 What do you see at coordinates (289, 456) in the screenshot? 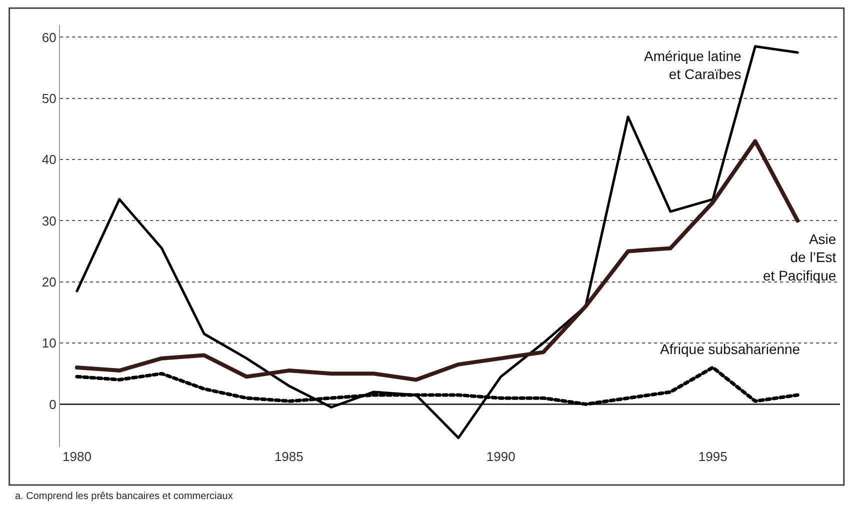
I see `x-tick-label: 1985` at bounding box center [289, 456].